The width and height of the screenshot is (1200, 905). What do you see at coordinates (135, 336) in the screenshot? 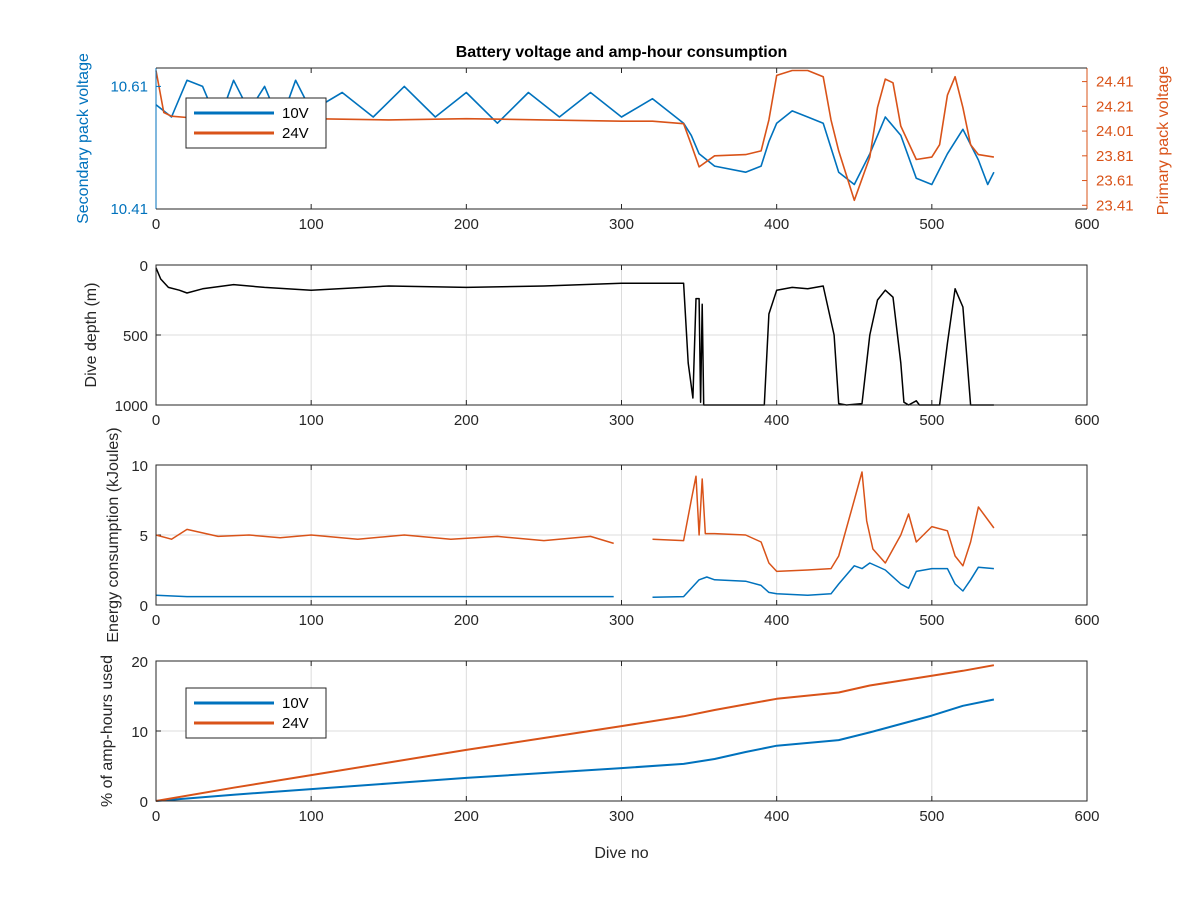
I see `y-tick-label: 500` at bounding box center [135, 336].